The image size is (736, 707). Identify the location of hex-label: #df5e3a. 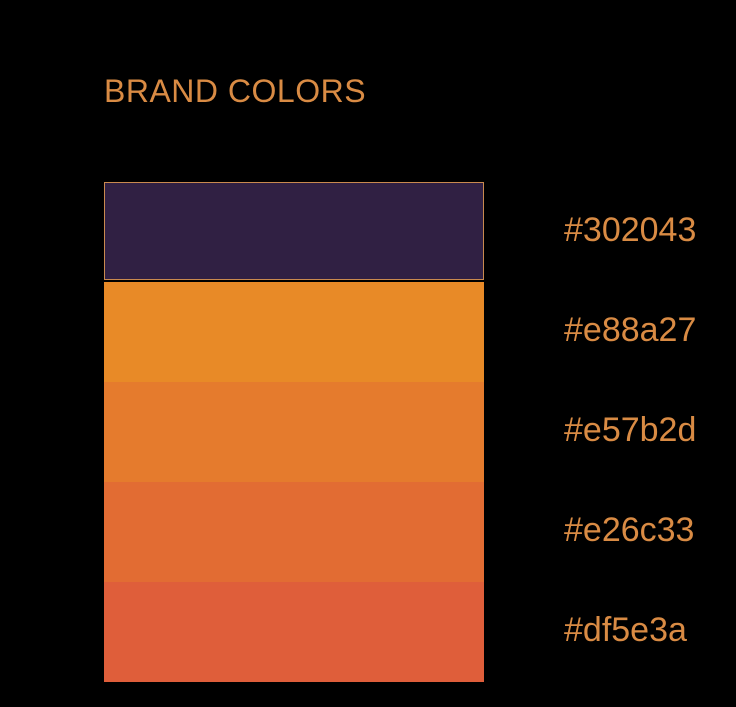
(625, 630).